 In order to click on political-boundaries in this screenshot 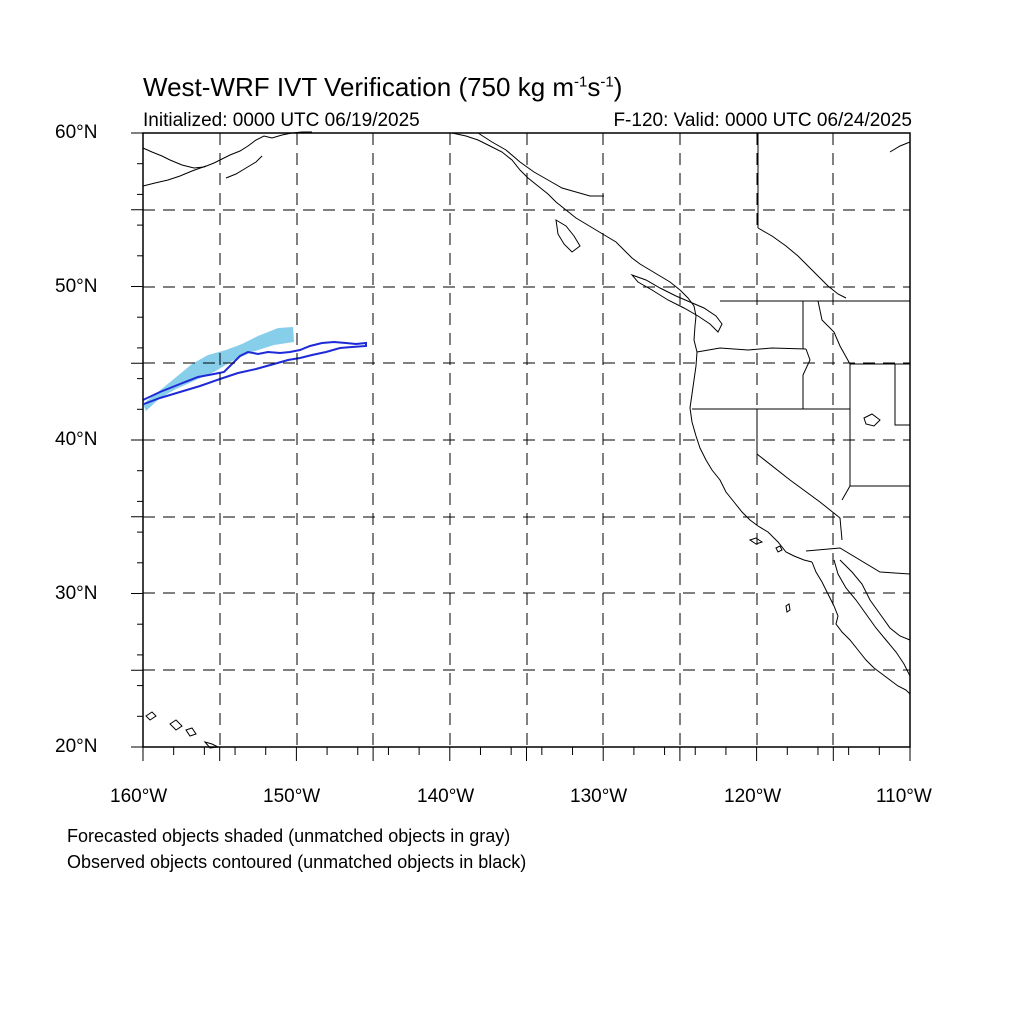, I will do `click(801, 354)`.